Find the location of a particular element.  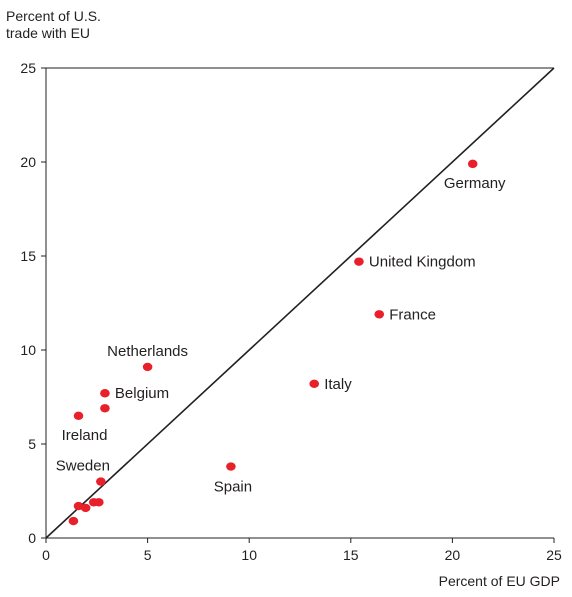

y-tick-label: 15 is located at coordinates (28, 256).